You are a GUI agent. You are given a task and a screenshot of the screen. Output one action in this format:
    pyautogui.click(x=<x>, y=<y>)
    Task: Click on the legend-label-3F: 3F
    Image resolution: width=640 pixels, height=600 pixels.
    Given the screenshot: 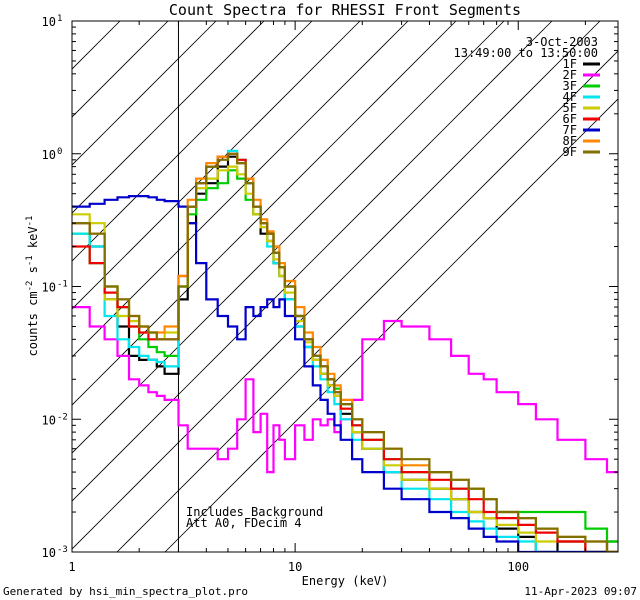 What is the action you would take?
    pyautogui.click(x=570, y=86)
    